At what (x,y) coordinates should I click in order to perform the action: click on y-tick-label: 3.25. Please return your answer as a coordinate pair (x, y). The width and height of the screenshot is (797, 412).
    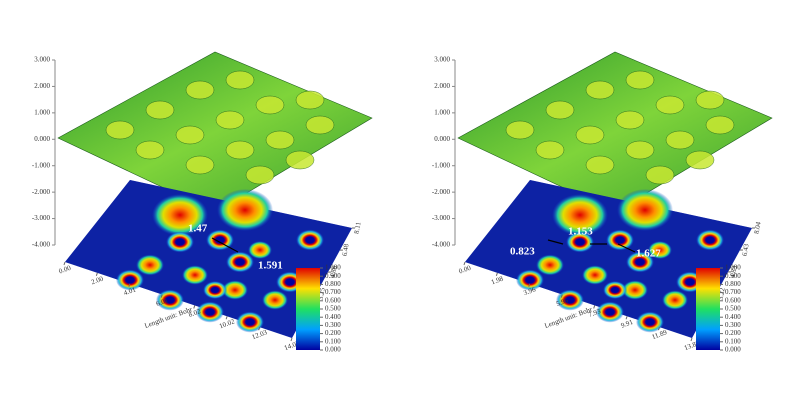
    Looking at the image, I should click on (322, 294).